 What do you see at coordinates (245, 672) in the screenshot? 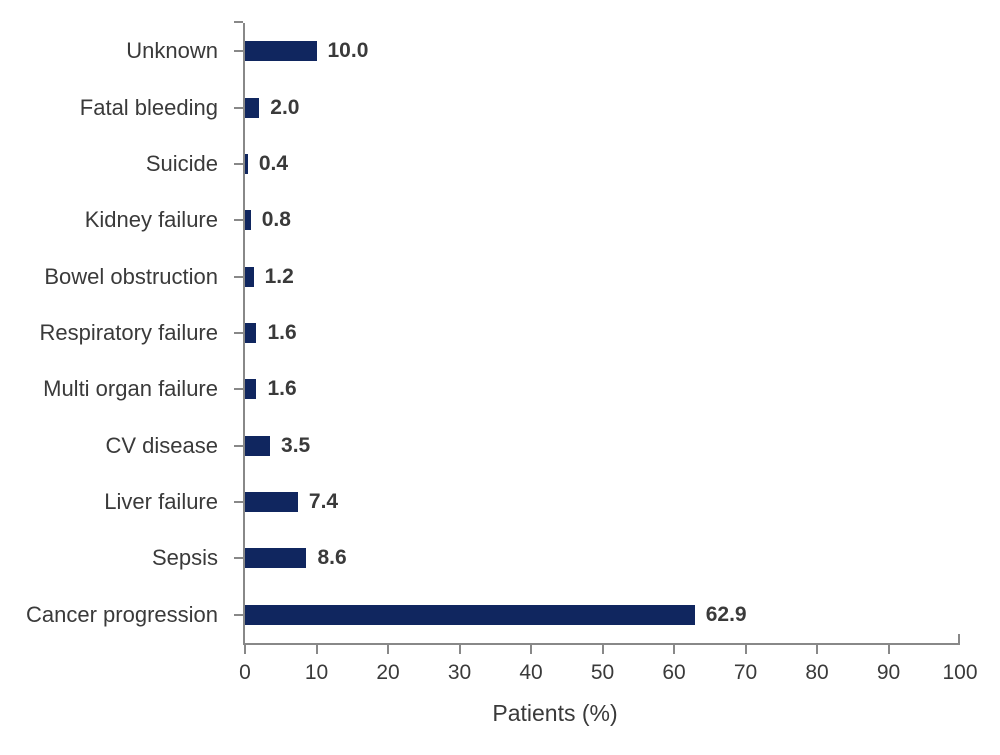
I see `x-tick-label: 0` at bounding box center [245, 672].